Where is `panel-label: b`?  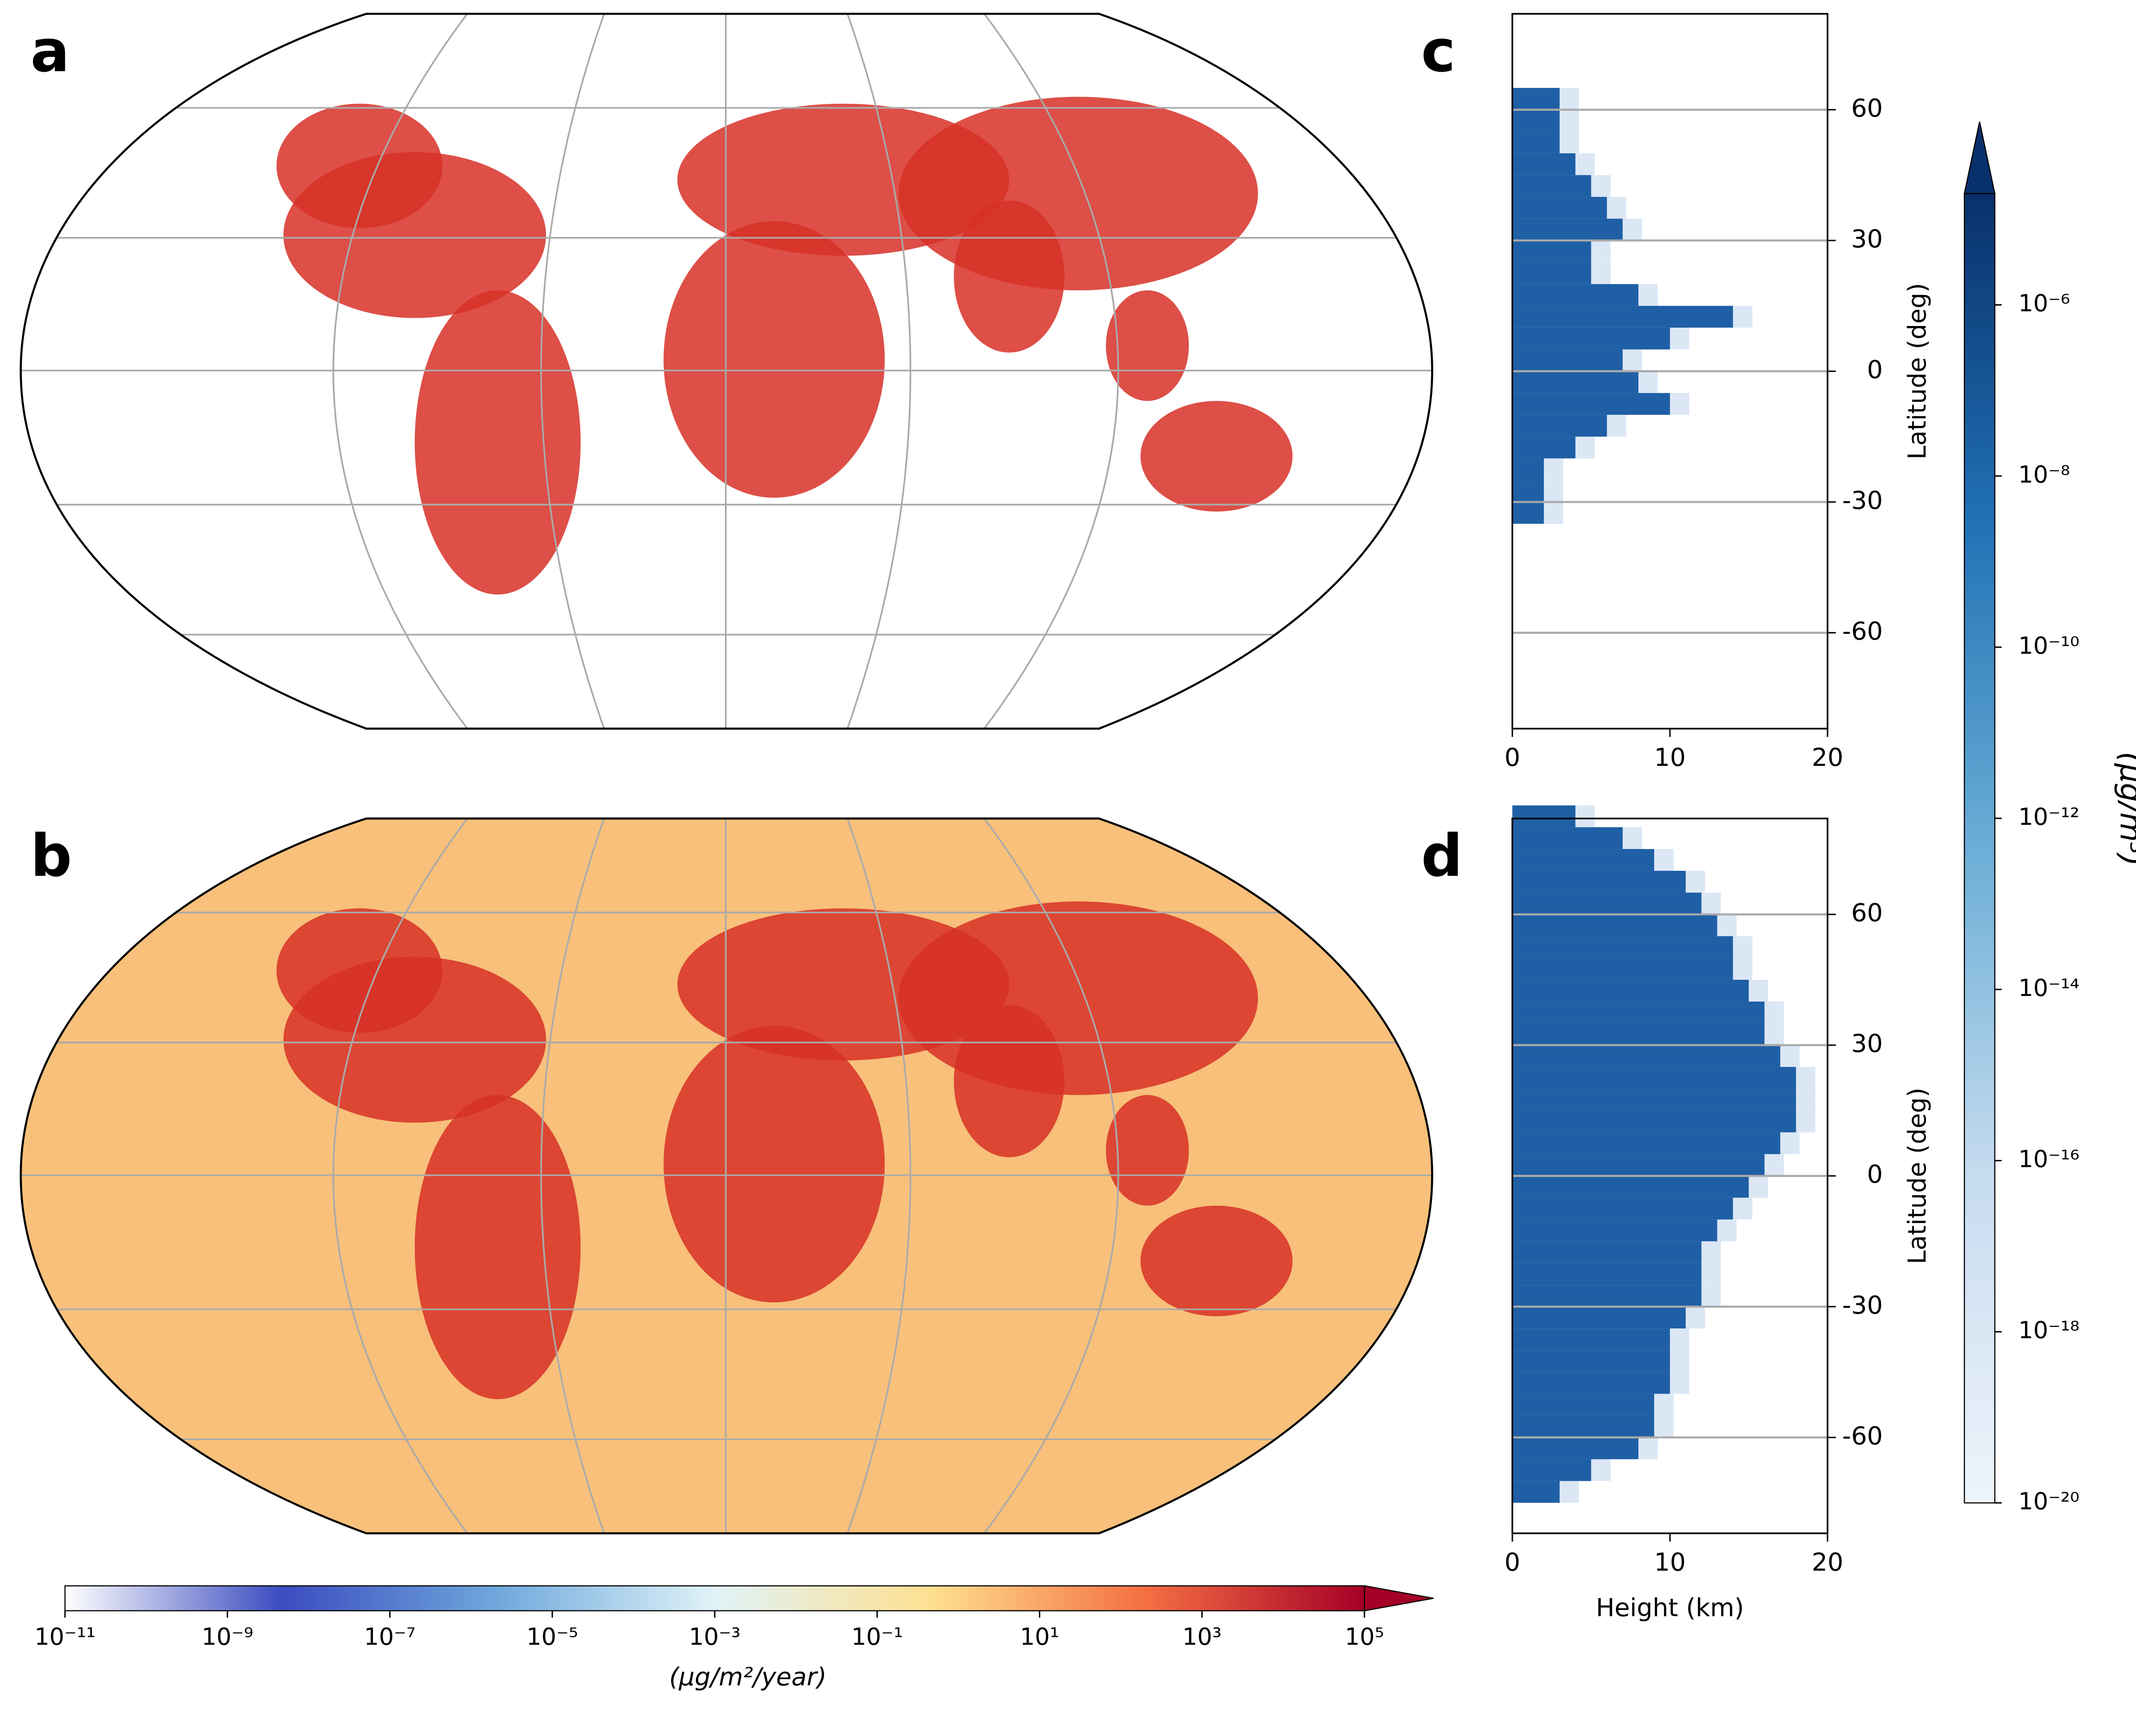
panel-label: b is located at coordinates (51, 856).